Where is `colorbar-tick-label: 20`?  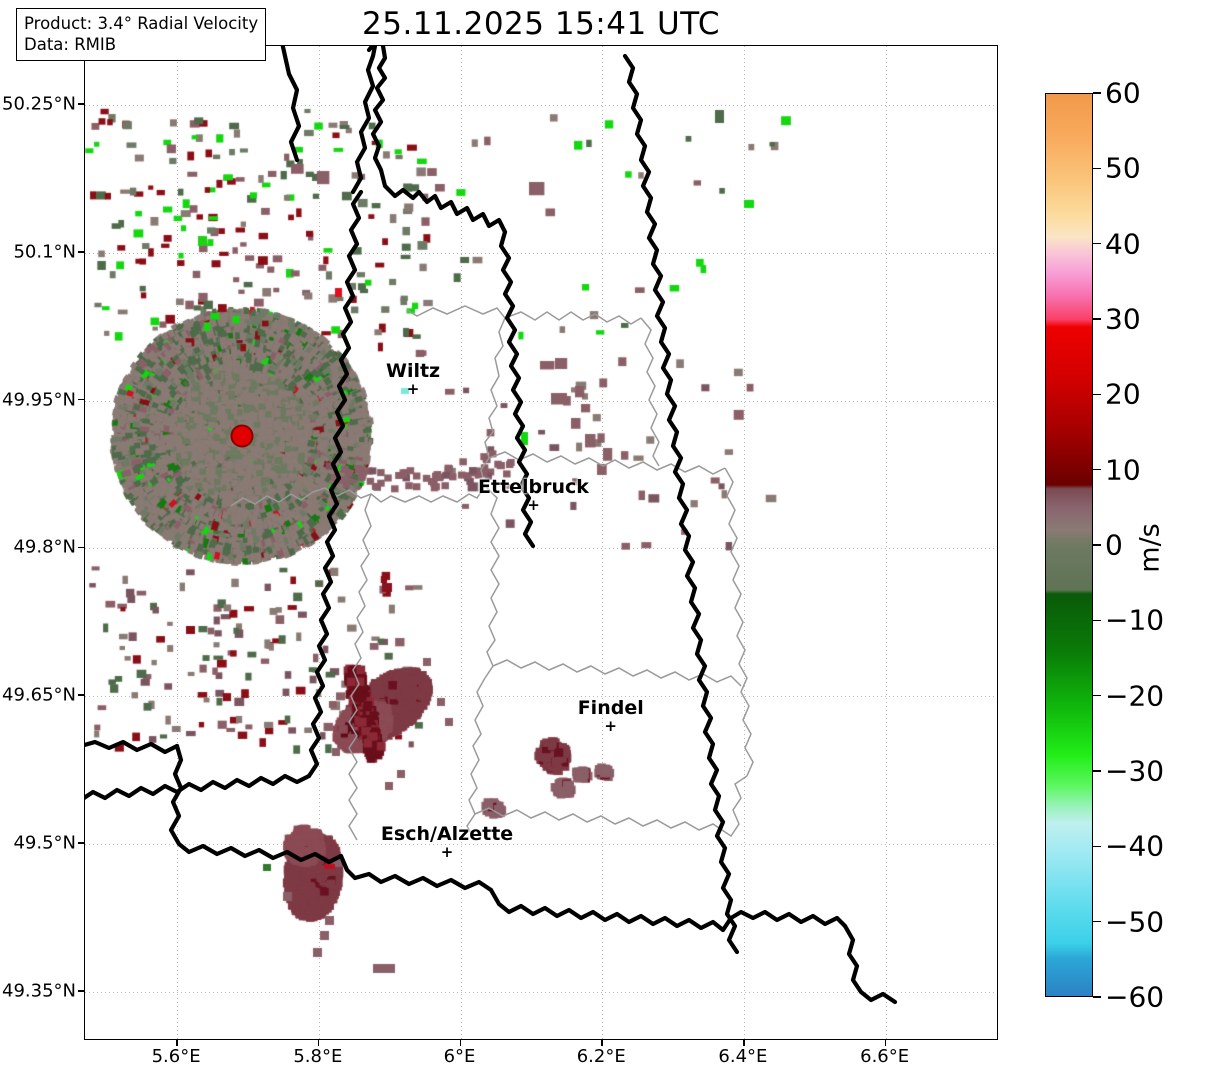
colorbar-tick-label: 20 is located at coordinates (1123, 394).